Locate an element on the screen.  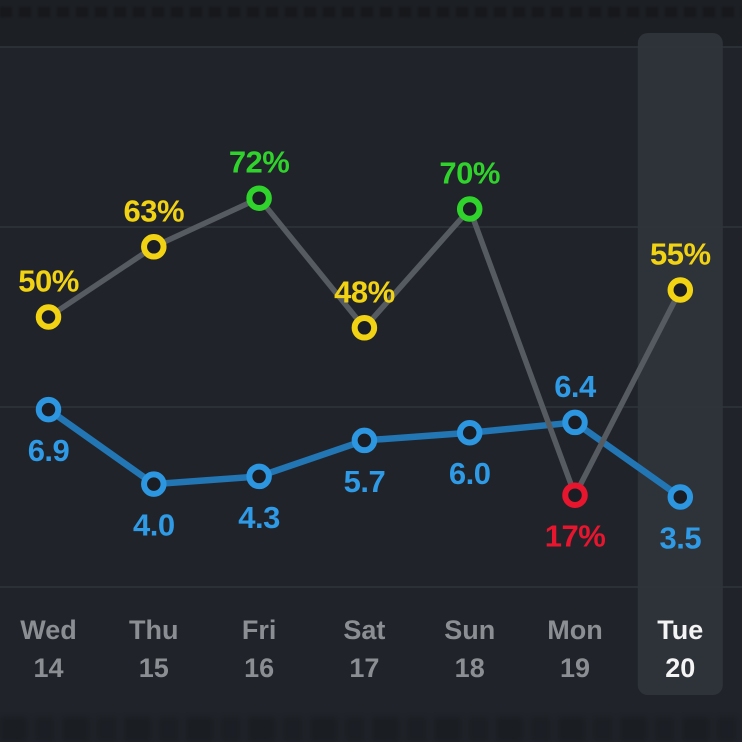
hours-slept-point-fri is located at coordinates (259, 476).